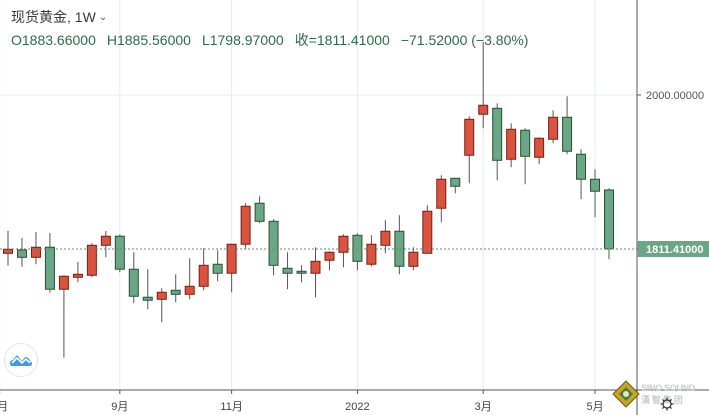  Describe the element at coordinates (148, 40) in the screenshot. I see `high-value: H1885.56000` at that location.